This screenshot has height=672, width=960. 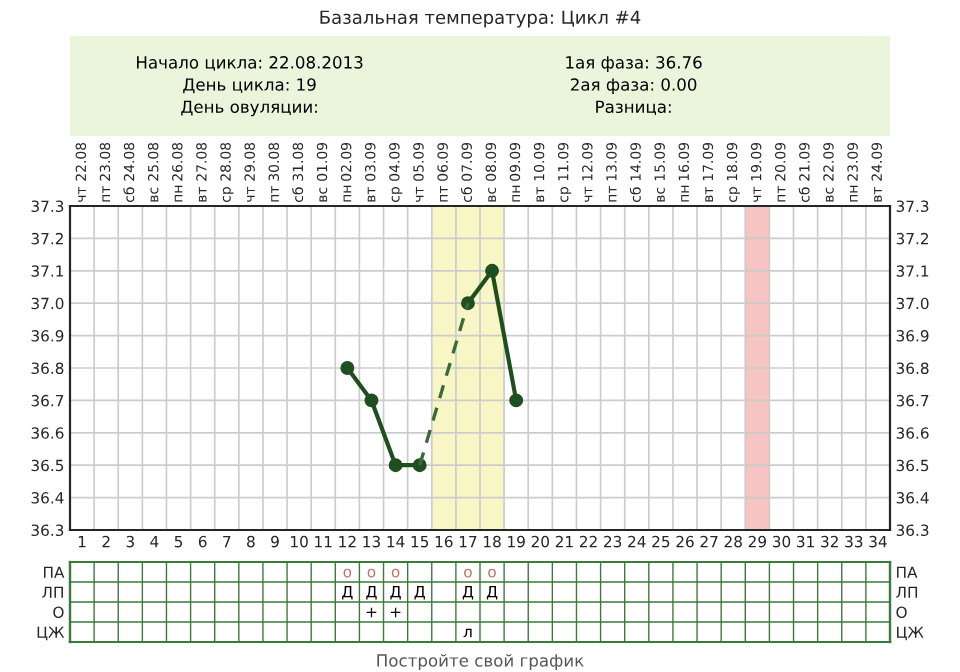 I want to click on text: Разница:, so click(x=633, y=108).